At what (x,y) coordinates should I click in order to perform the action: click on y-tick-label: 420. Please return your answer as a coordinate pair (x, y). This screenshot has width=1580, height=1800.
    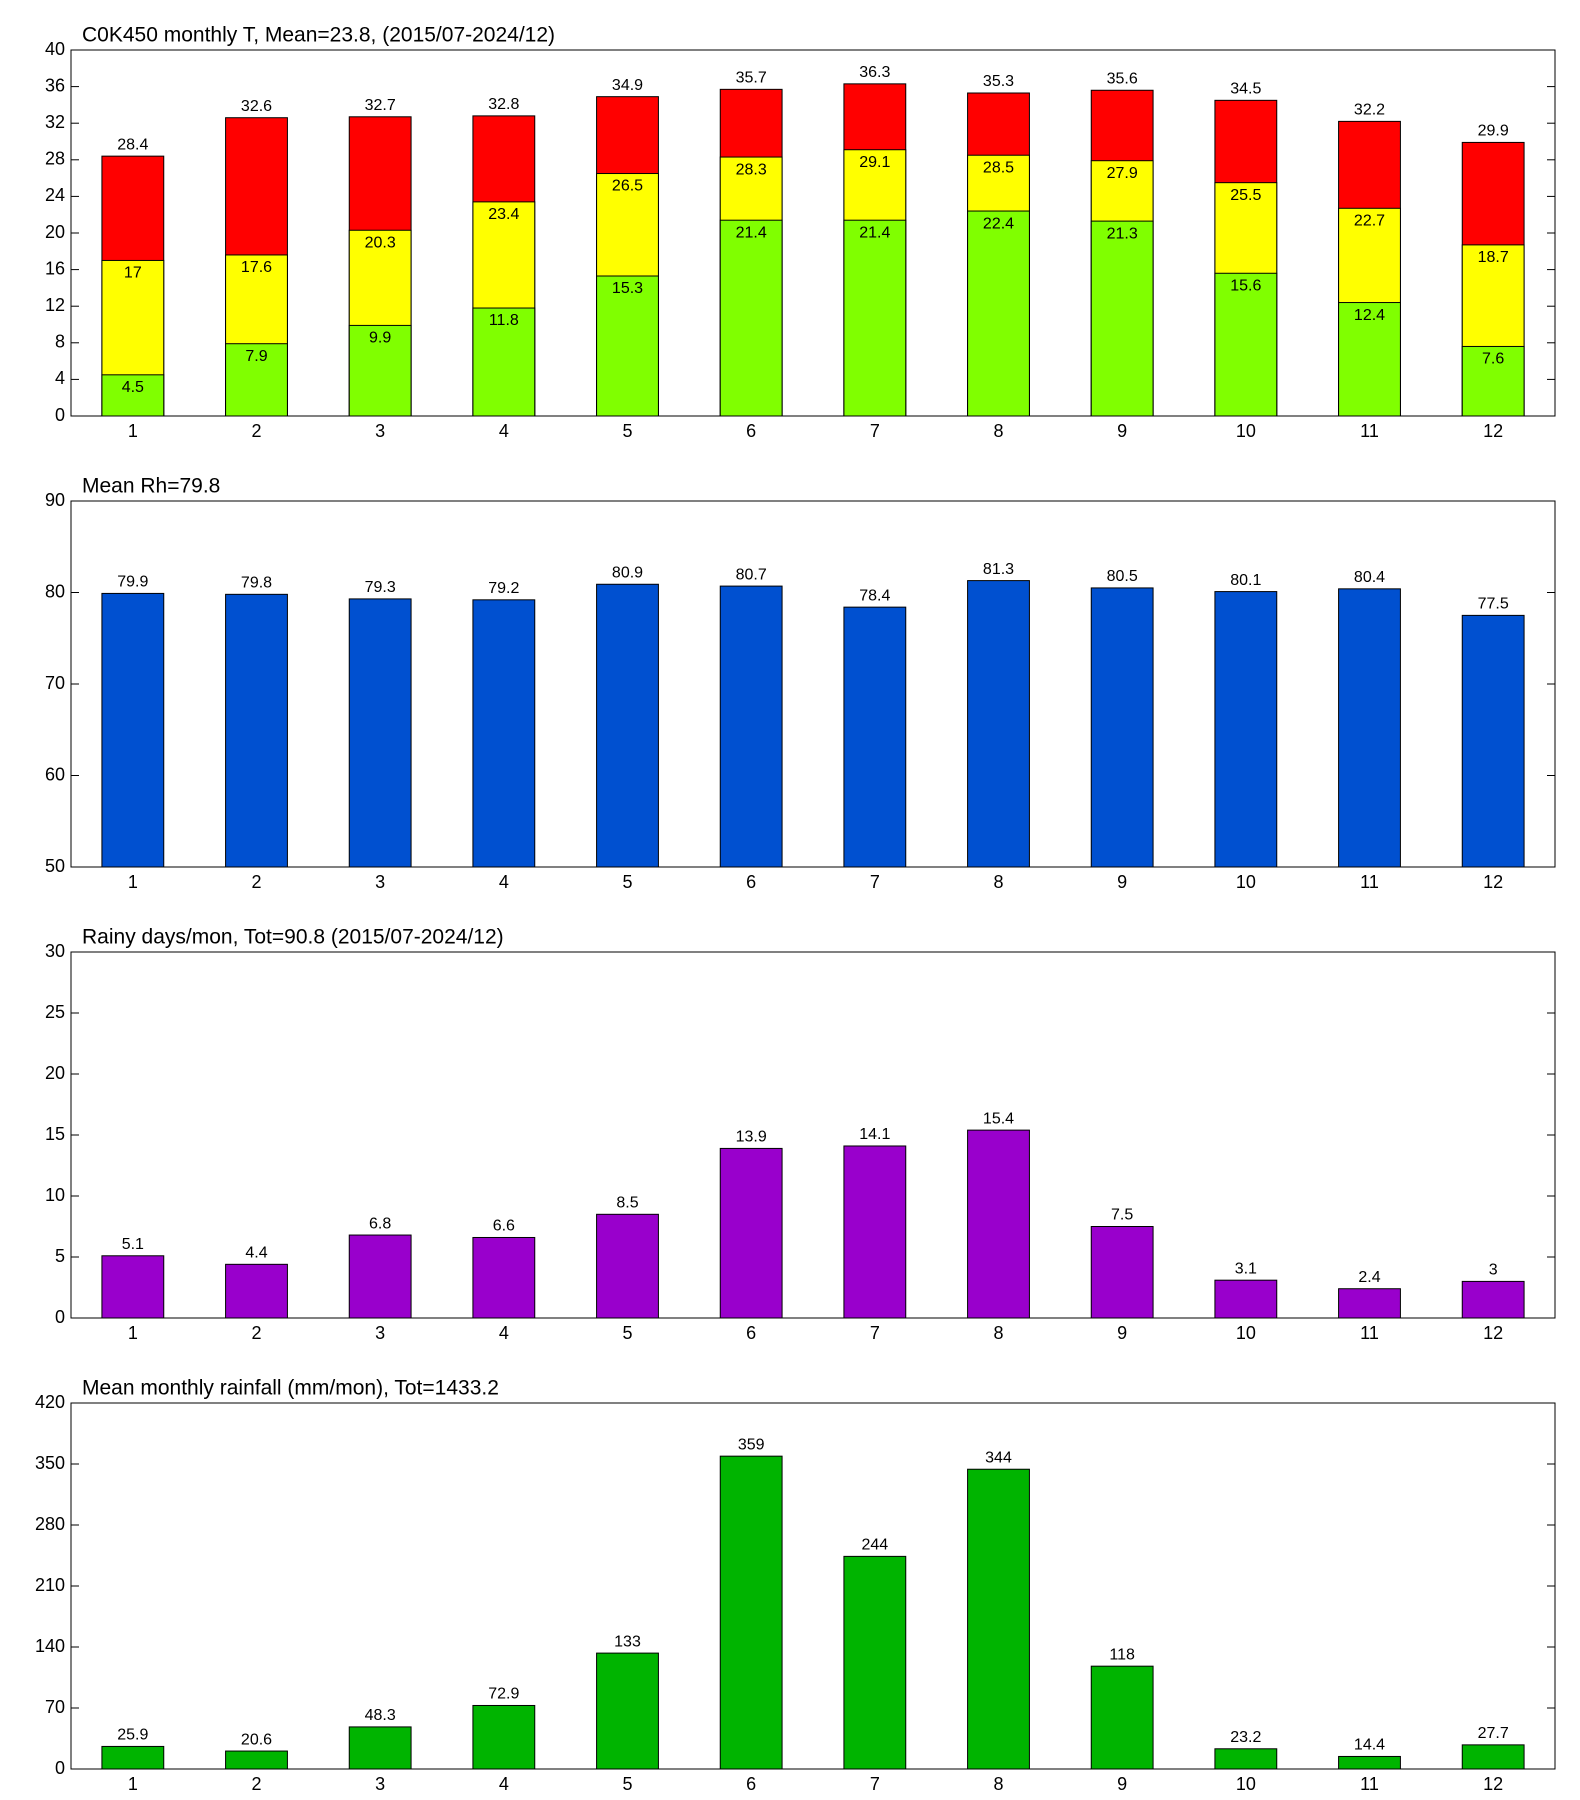
    Looking at the image, I should click on (50, 1402).